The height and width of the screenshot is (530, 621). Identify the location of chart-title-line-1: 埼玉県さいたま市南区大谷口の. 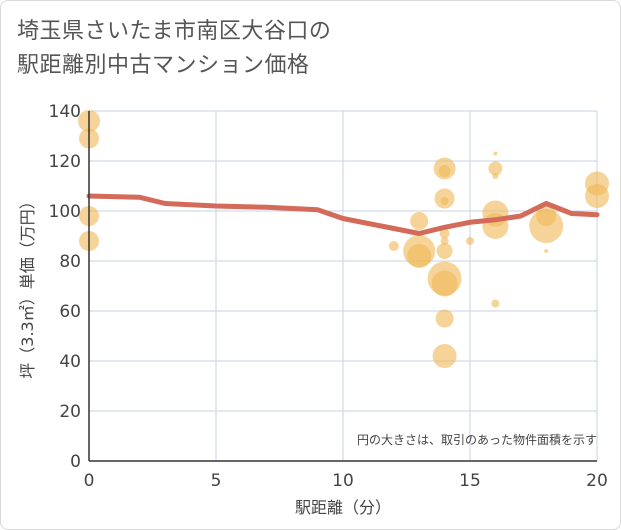
(174, 31).